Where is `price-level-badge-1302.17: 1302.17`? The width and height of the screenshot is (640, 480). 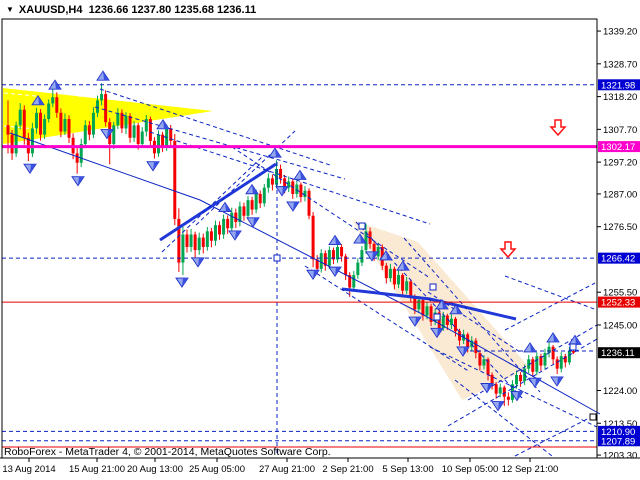
price-level-badge-1302.17: 1302.17 is located at coordinates (619, 147).